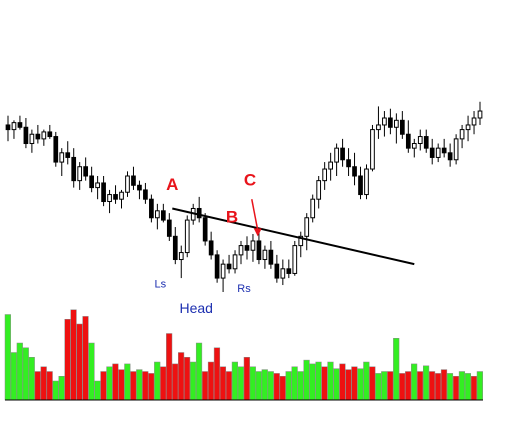 The width and height of the screenshot is (512, 429). What do you see at coordinates (206, 243) in the screenshot?
I see `annotation-labels: A BC Ls Head Rs` at bounding box center [206, 243].